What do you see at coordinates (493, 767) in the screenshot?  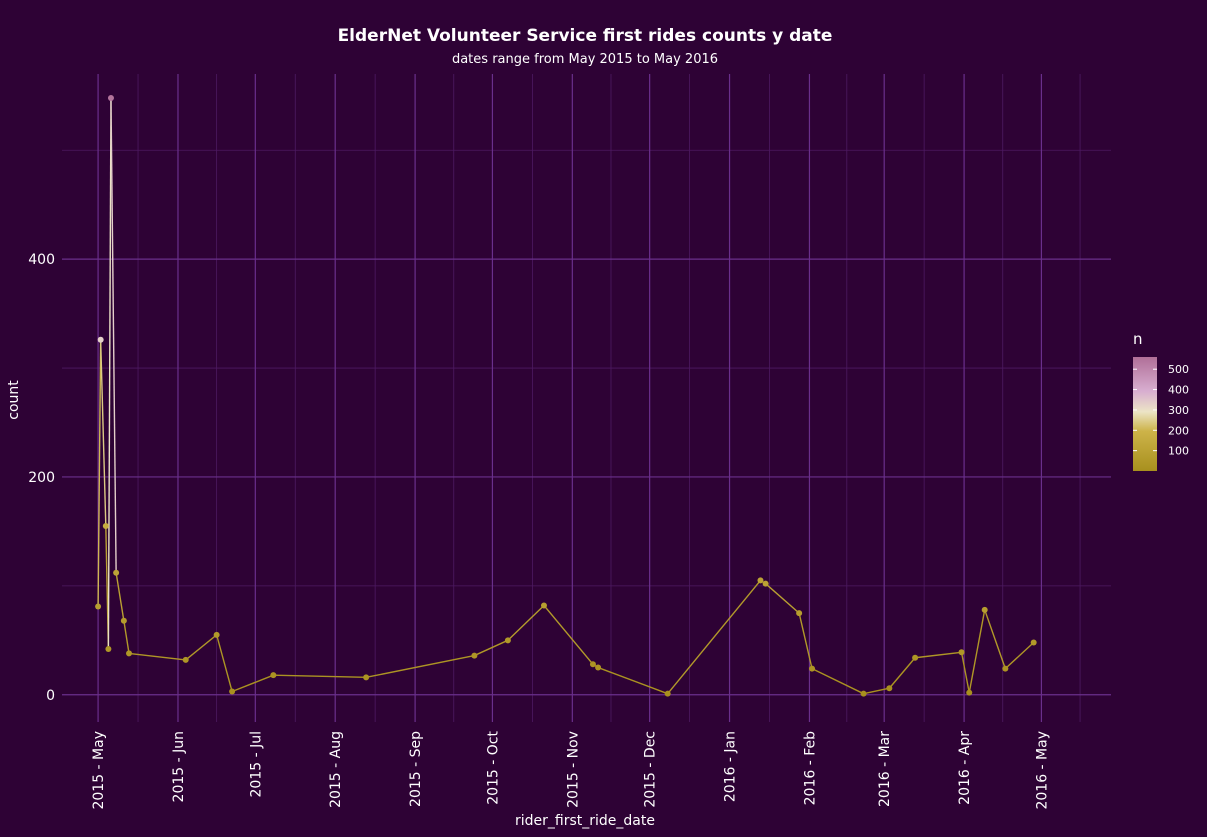 I see `x-tick-label: 2015 - Oct` at bounding box center [493, 767].